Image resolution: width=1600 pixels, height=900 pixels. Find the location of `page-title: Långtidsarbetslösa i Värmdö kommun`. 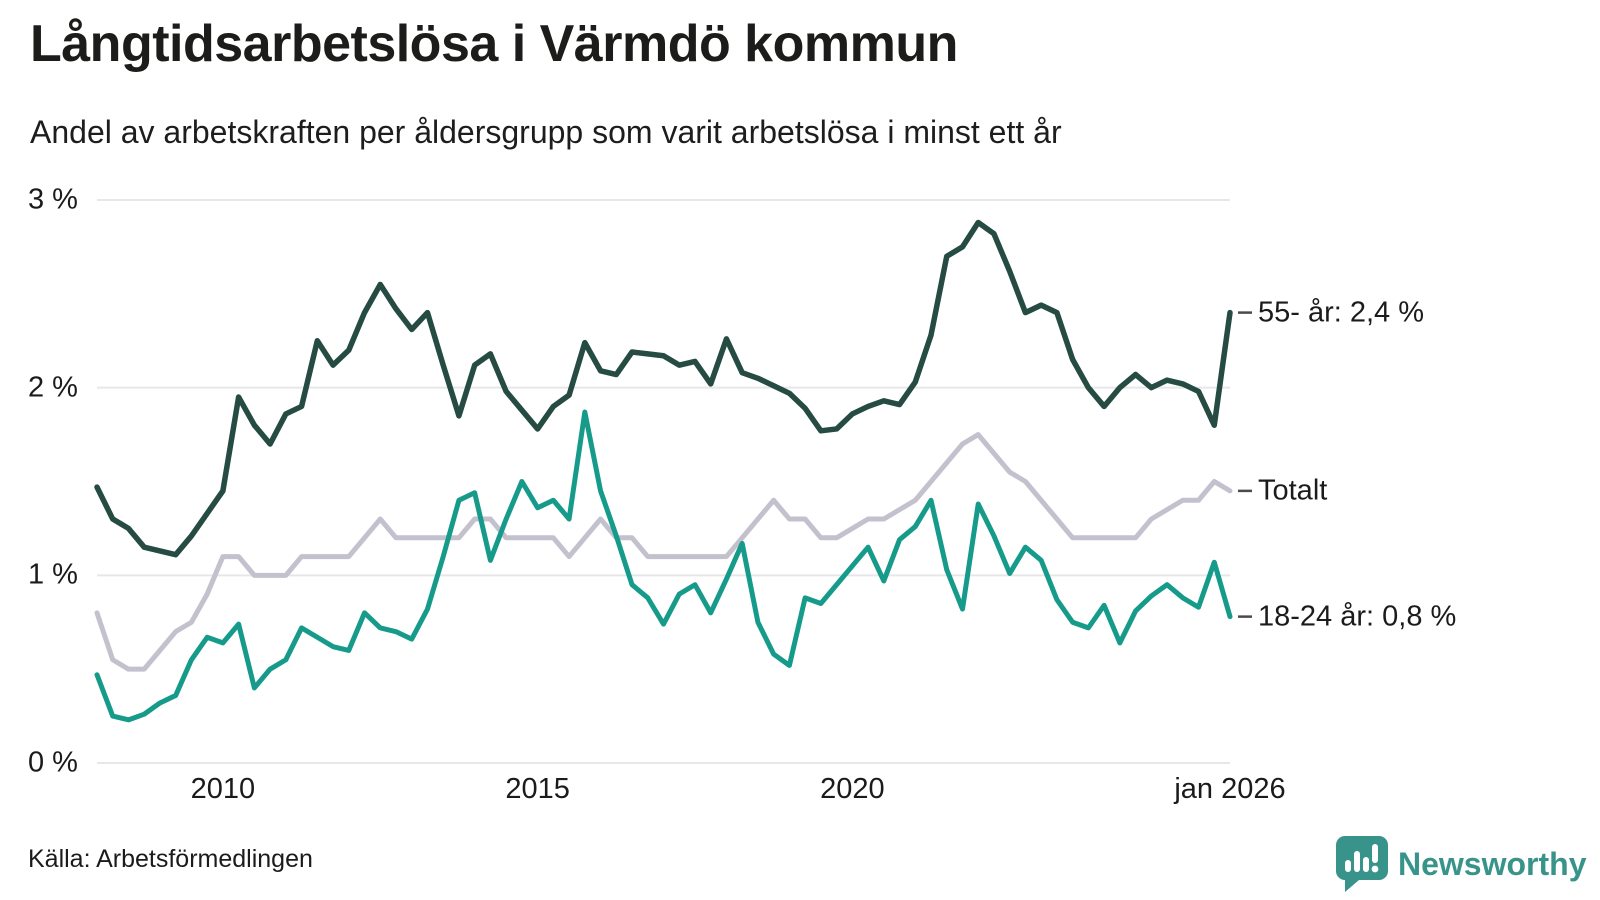

page-title: Långtidsarbetslösa i Värmdö kommun is located at coordinates (494, 44).